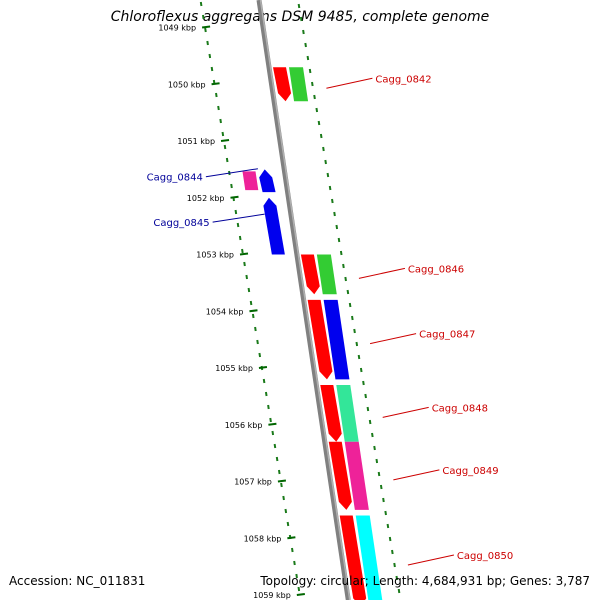 The width and height of the screenshot is (600, 600). What do you see at coordinates (272, 595) in the screenshot?
I see `tick-label: 1059 kbp` at bounding box center [272, 595].